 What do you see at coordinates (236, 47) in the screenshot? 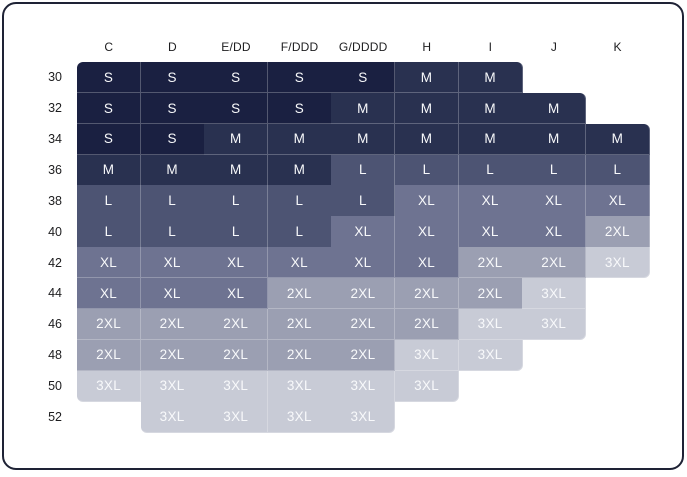
I see `column-header-e-dd: E/DD` at bounding box center [236, 47].